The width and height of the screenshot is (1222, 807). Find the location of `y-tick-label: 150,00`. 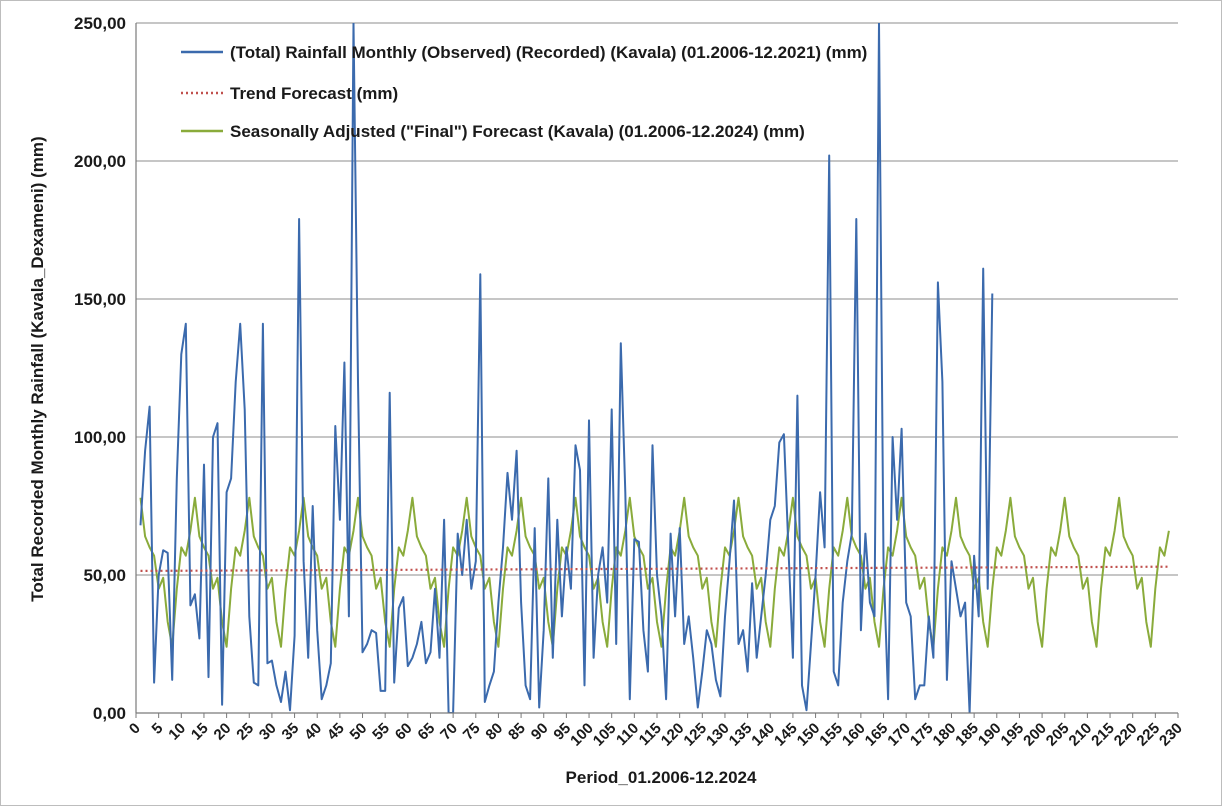

y-tick-label: 150,00 is located at coordinates (100, 299).